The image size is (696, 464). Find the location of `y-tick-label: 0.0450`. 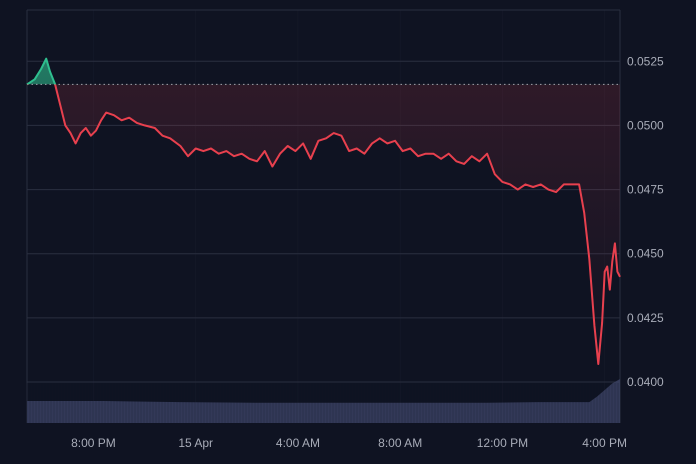

y-tick-label: 0.0450 is located at coordinates (645, 254).